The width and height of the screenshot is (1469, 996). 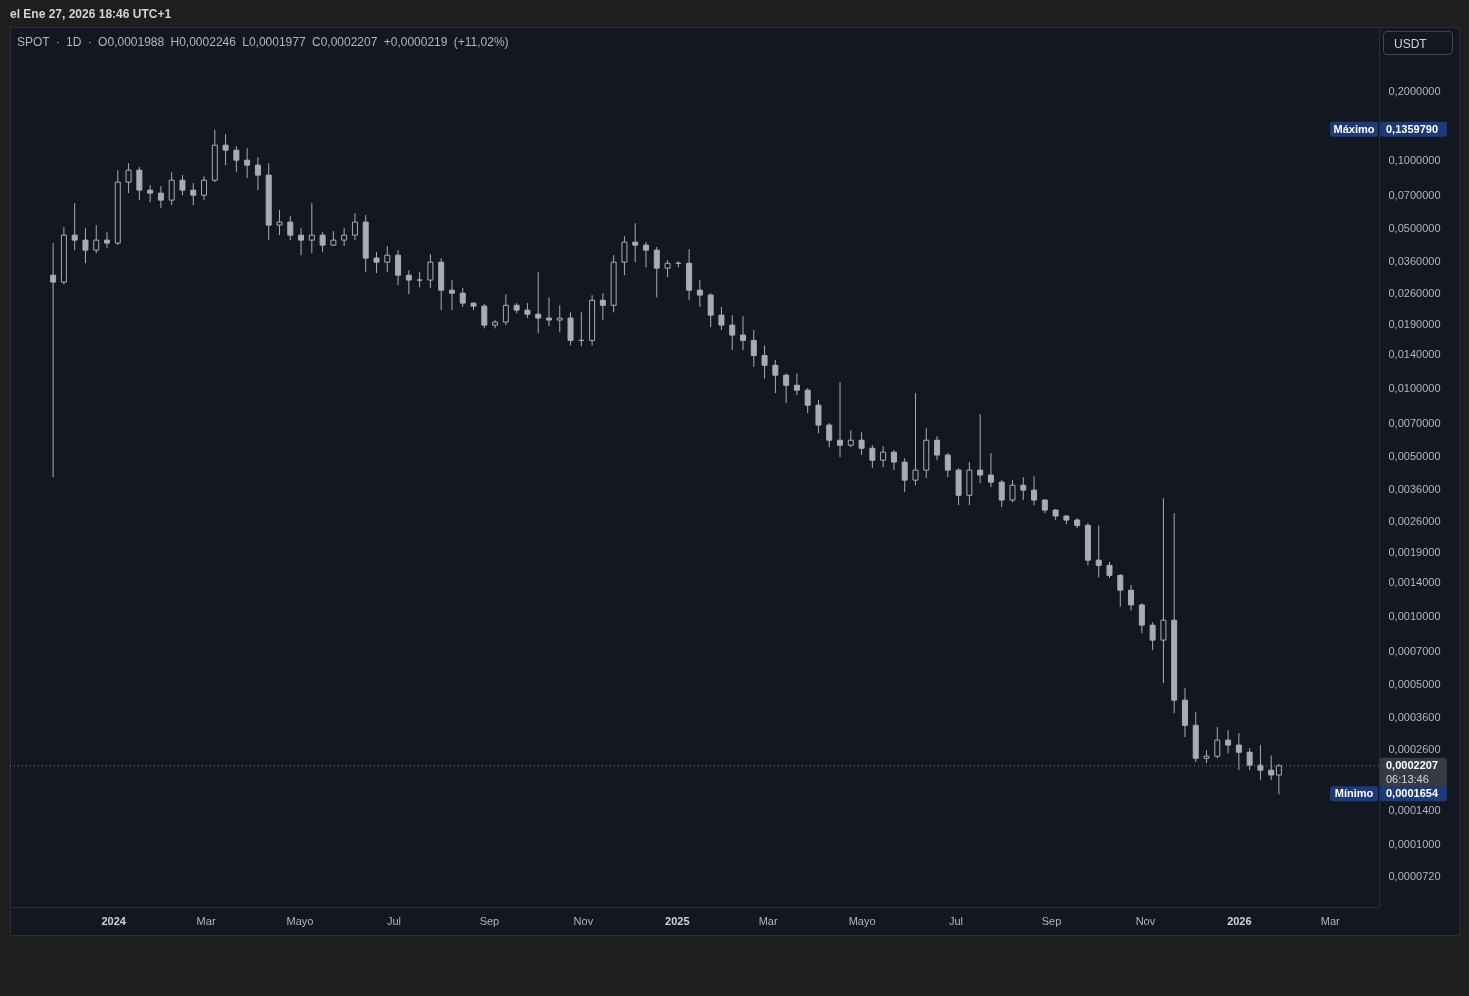 What do you see at coordinates (1414, 228) in the screenshot?
I see `y-tick-label: 0,0500000` at bounding box center [1414, 228].